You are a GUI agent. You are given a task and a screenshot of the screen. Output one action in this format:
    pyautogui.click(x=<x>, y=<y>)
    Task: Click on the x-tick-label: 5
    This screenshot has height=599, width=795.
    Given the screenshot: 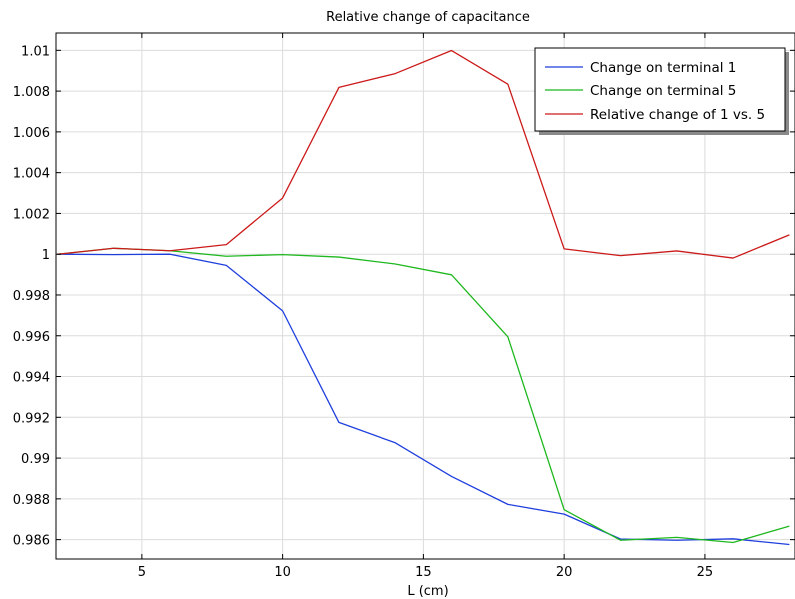 What is the action you would take?
    pyautogui.click(x=142, y=572)
    